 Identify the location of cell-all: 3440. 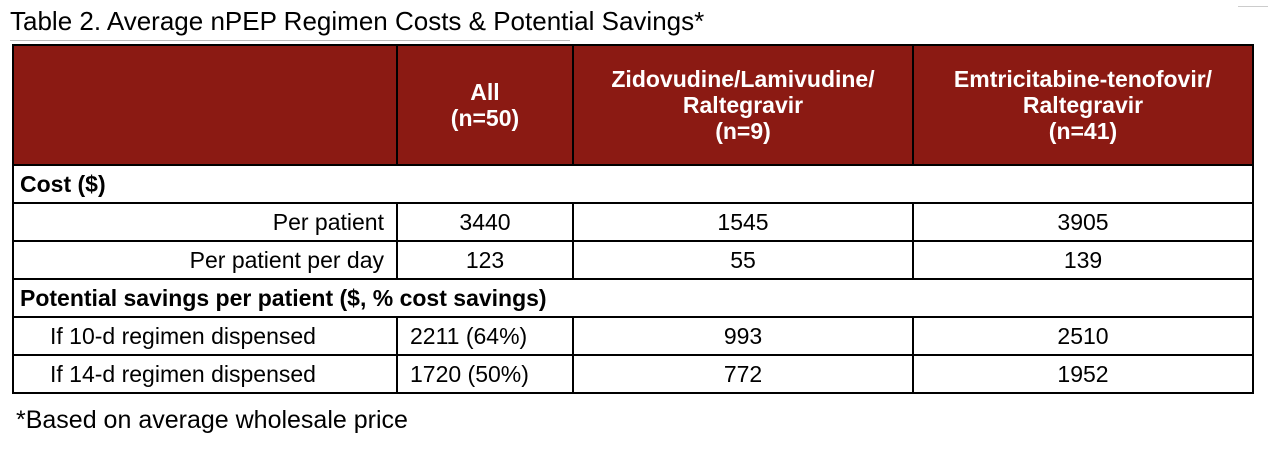
(485, 222).